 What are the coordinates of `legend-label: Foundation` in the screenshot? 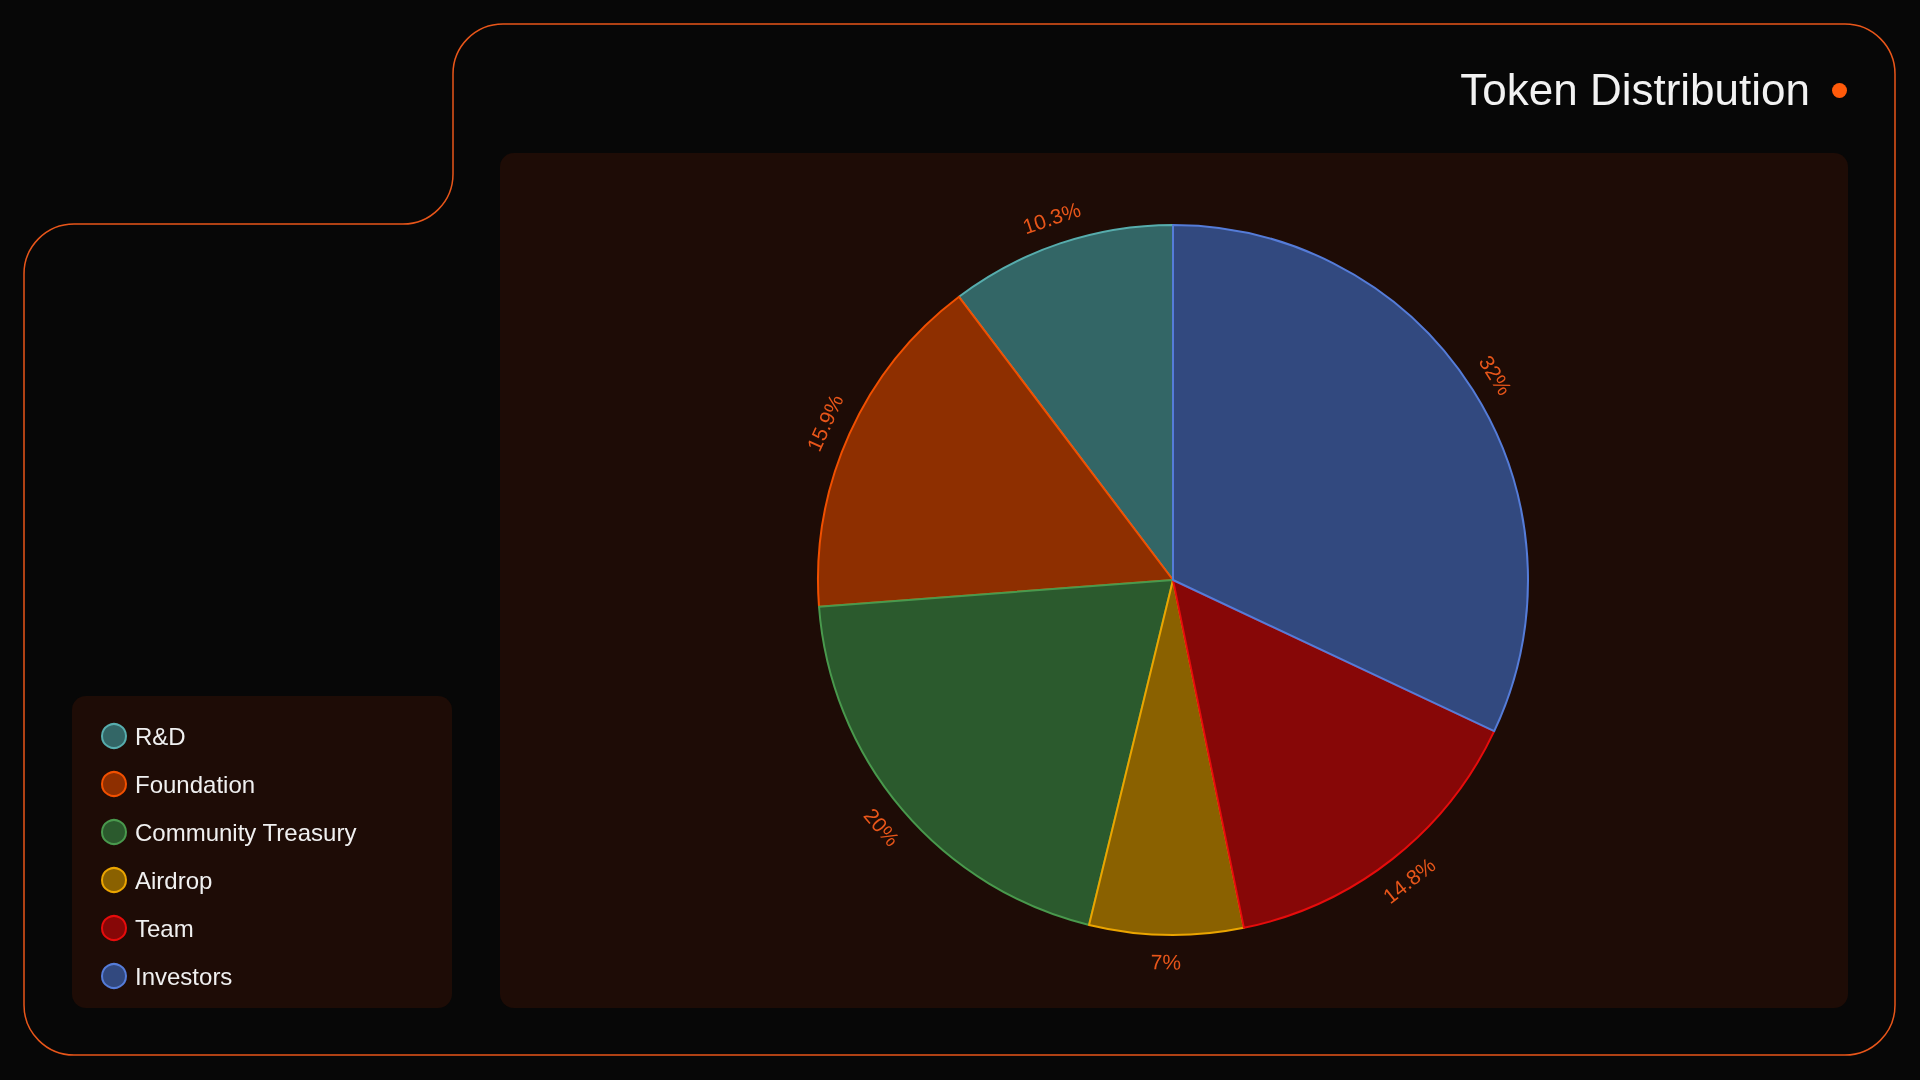 It's located at (195, 784).